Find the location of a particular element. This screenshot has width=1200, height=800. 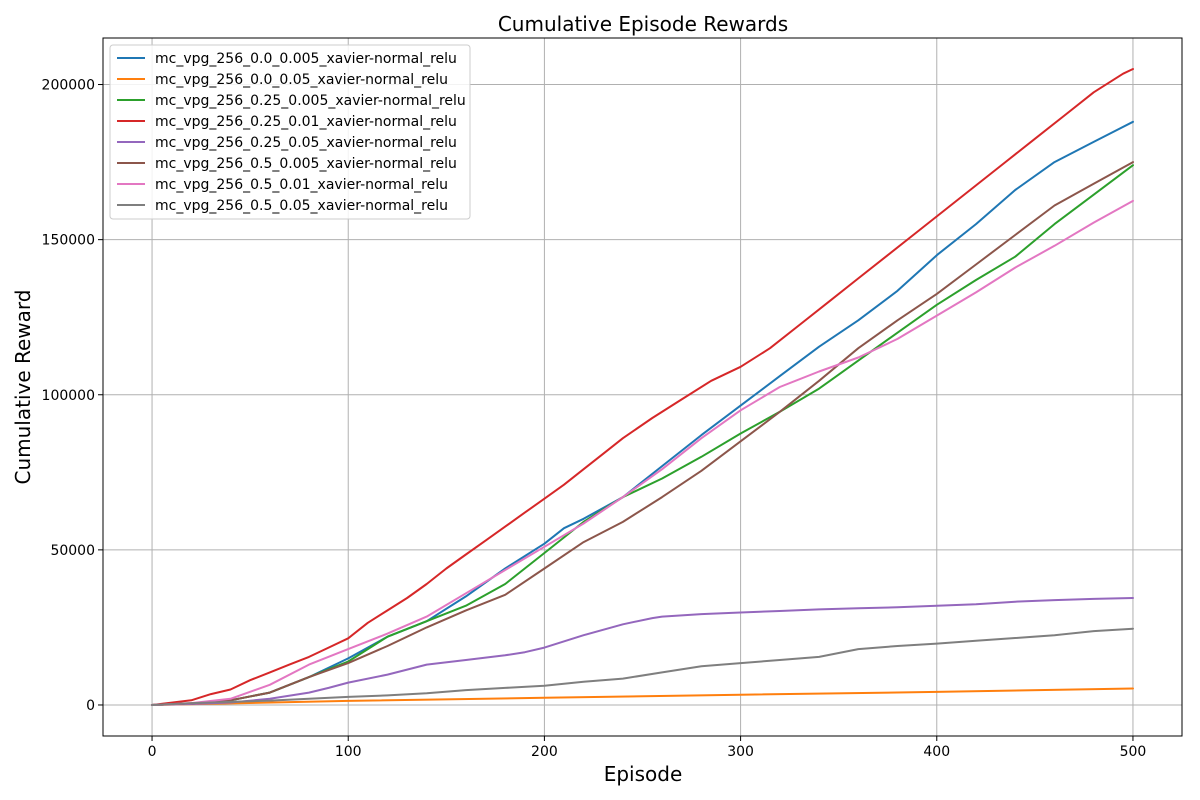

x-tick-label: 400 is located at coordinates (936, 752).